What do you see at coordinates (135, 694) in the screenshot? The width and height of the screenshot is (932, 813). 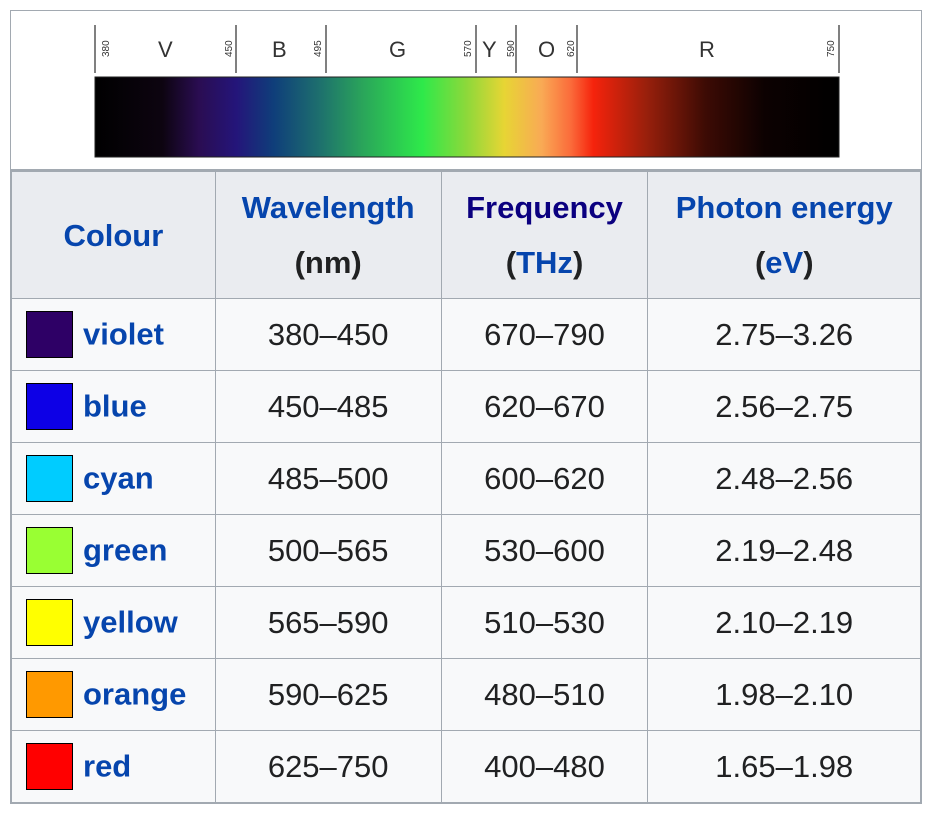 I see `colour-link: orange` at bounding box center [135, 694].